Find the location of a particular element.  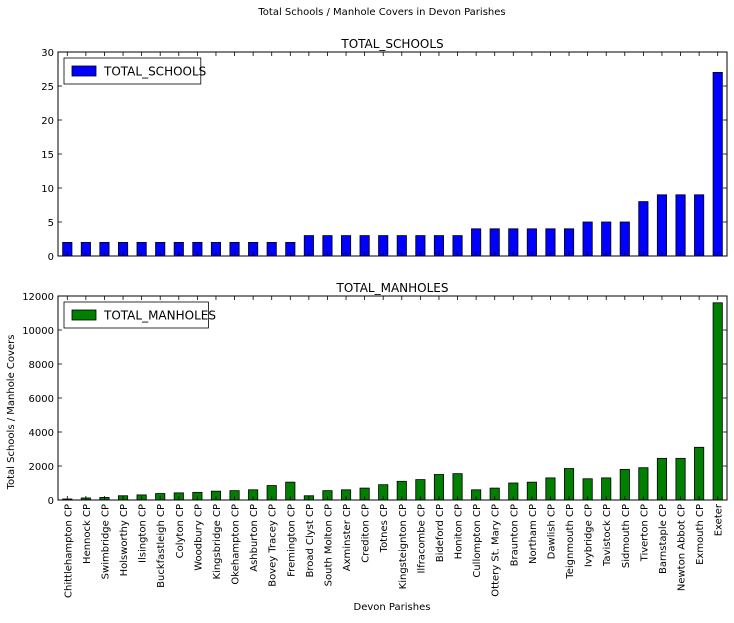

x-category-label: Teignmouth CP is located at coordinates (570, 542).